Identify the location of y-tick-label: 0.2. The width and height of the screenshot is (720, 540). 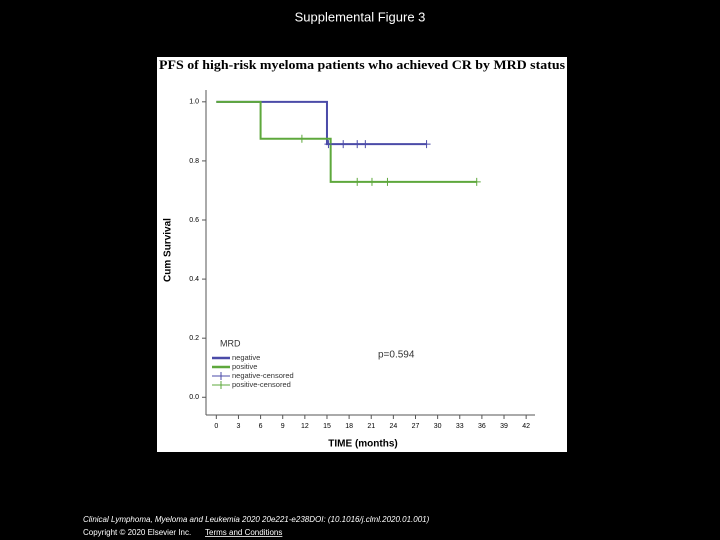
(194, 338).